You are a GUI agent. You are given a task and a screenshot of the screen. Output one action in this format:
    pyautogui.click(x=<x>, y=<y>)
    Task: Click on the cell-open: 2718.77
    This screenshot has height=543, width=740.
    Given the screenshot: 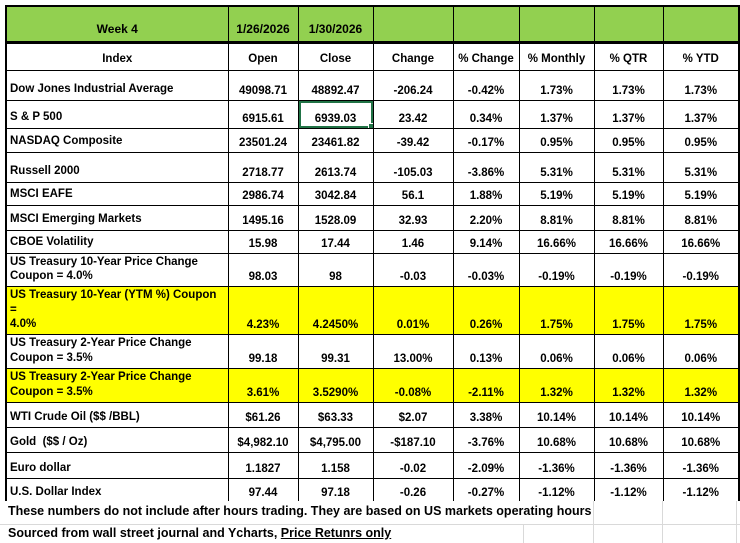 What is the action you would take?
    pyautogui.click(x=263, y=167)
    